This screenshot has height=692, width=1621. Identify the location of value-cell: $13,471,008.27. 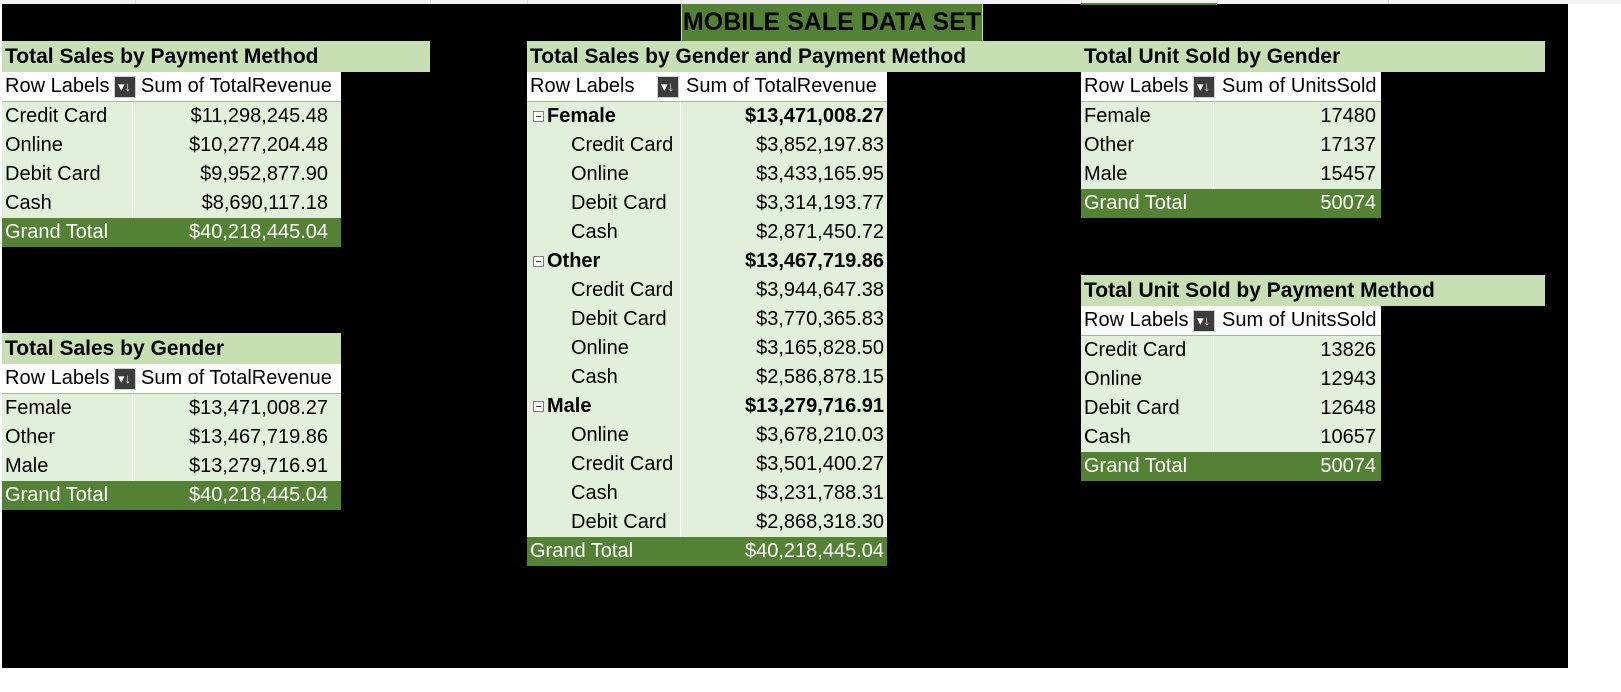
(814, 116).